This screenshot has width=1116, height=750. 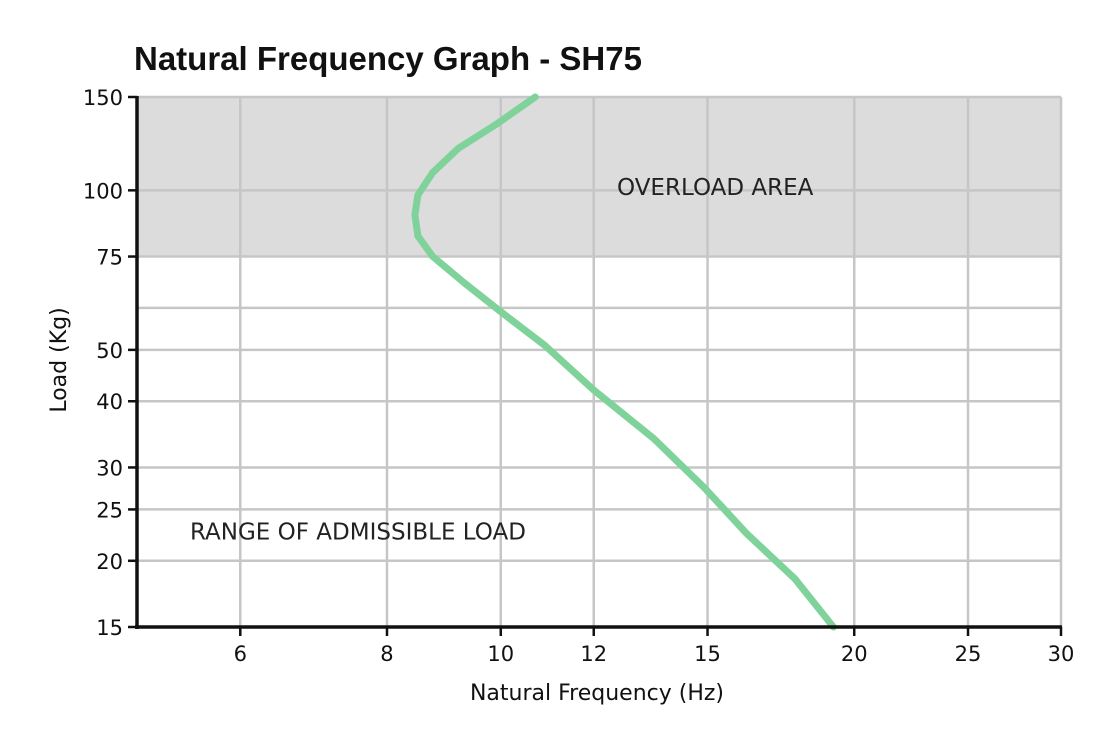 What do you see at coordinates (103, 98) in the screenshot?
I see `y-tick-label-150: 150` at bounding box center [103, 98].